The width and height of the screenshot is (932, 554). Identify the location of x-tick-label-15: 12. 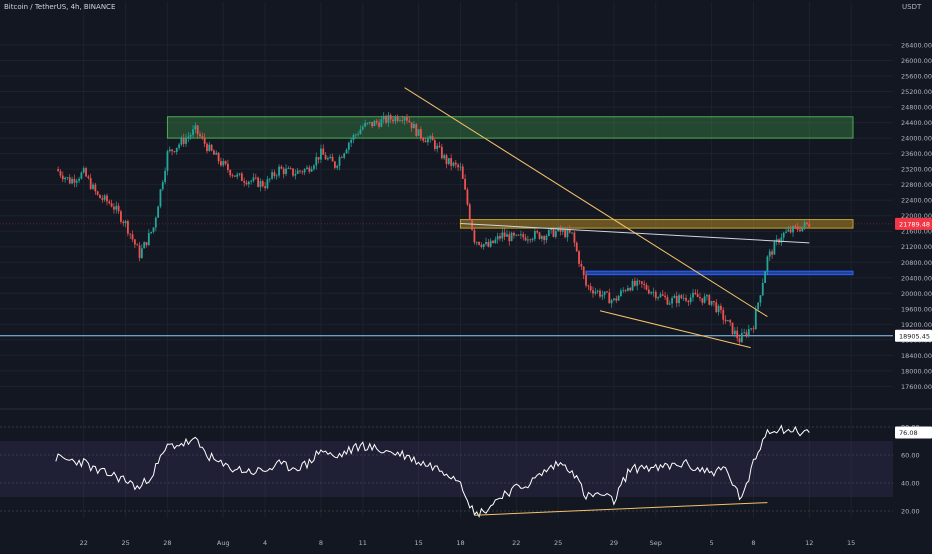
(809, 543).